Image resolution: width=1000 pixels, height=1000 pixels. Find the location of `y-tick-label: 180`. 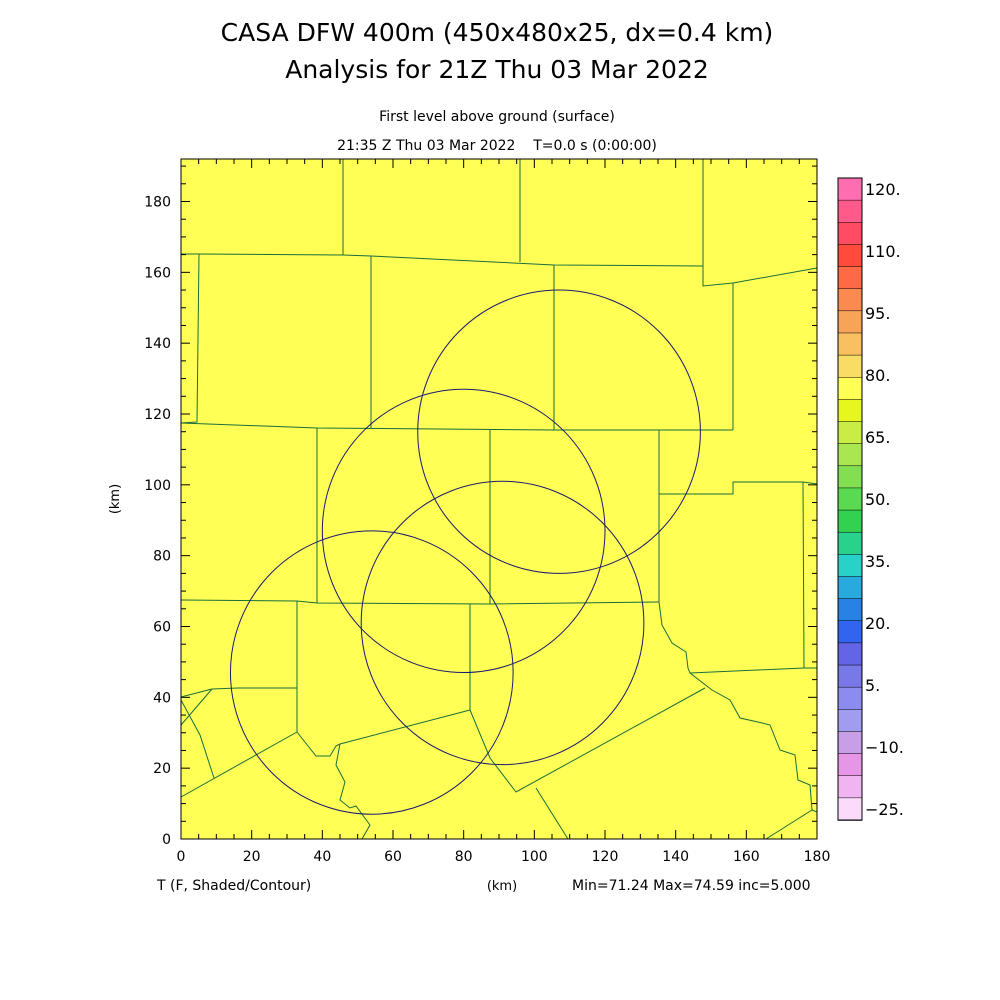

y-tick-label: 180 is located at coordinates (157, 203).